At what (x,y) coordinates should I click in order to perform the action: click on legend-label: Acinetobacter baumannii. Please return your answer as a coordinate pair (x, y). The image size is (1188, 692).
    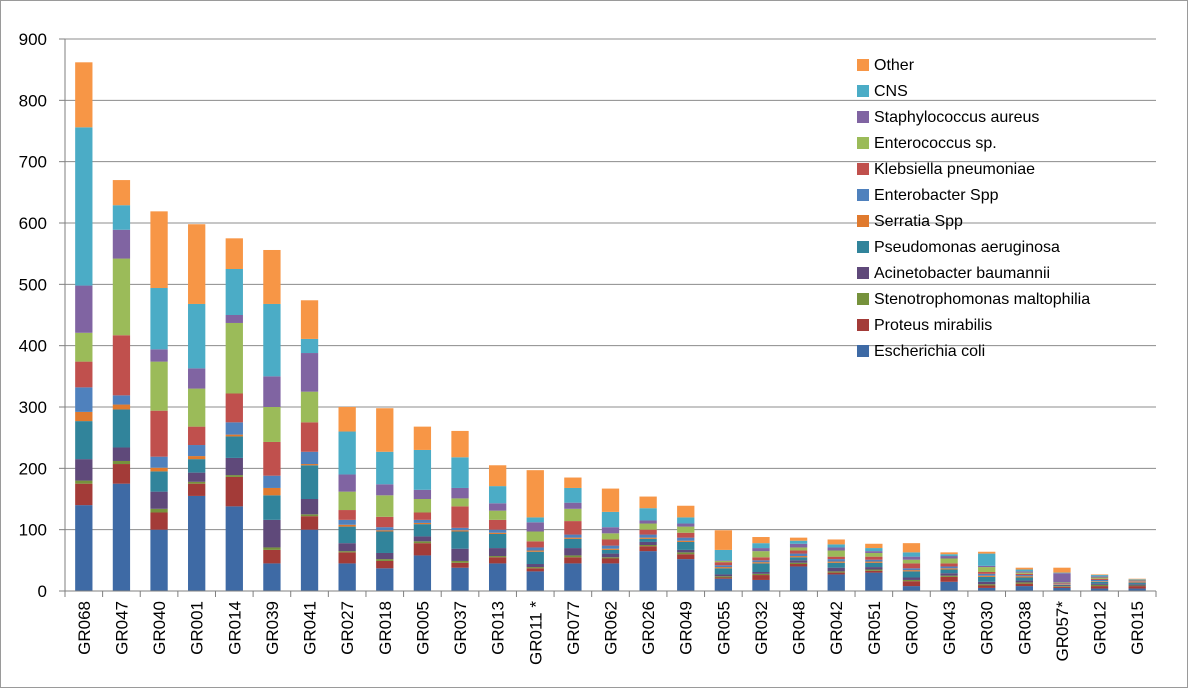
    Looking at the image, I should click on (962, 273).